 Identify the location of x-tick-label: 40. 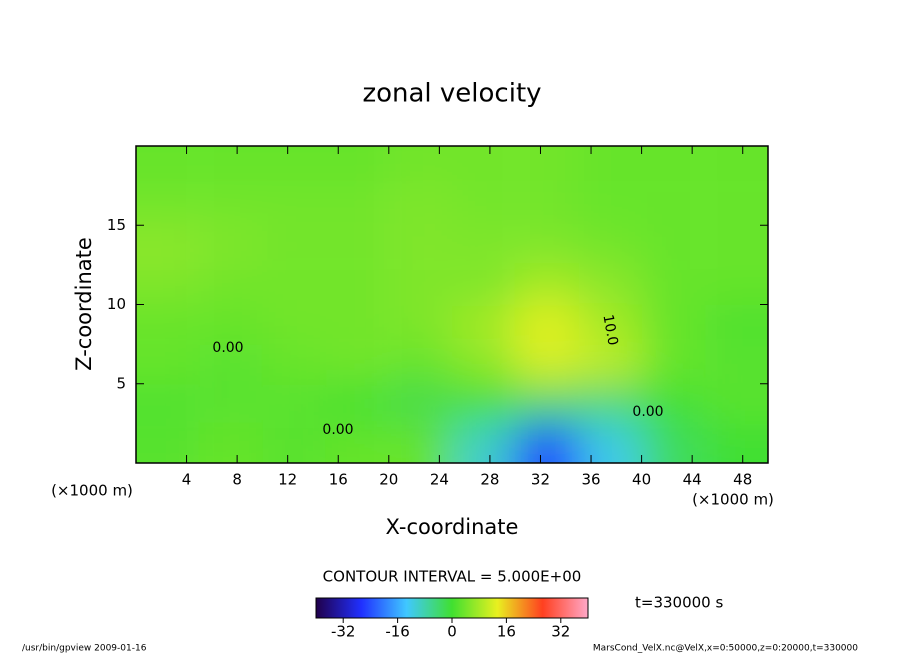
(641, 480).